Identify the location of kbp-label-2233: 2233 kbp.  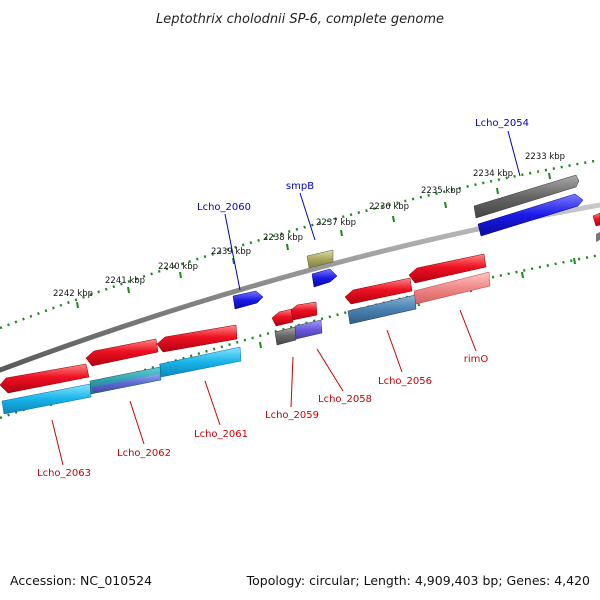
(545, 157).